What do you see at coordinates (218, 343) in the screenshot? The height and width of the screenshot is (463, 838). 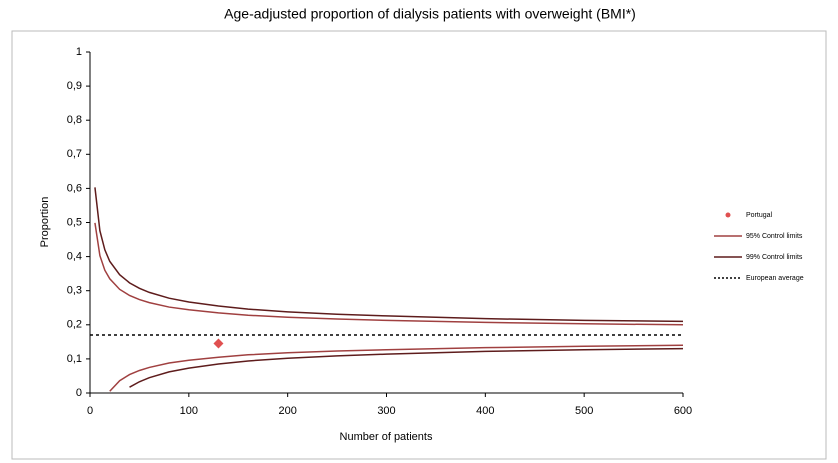 I see `data-point` at bounding box center [218, 343].